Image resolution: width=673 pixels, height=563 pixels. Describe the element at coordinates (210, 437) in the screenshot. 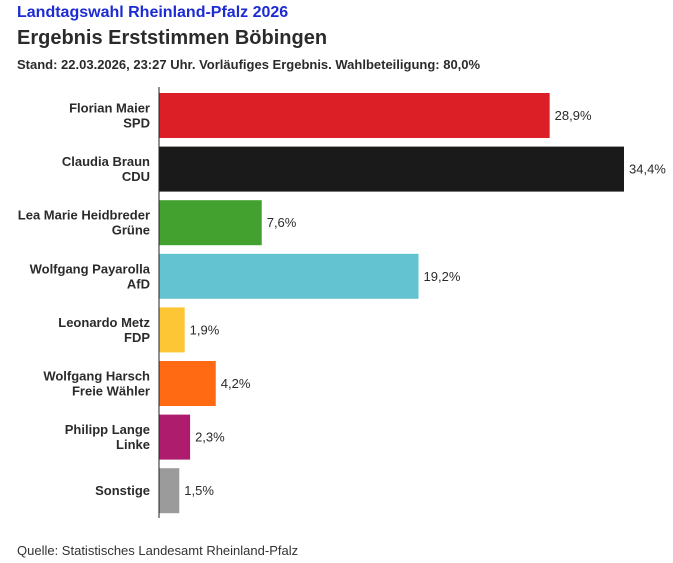

I see `value-label-6: 2,3%` at that location.